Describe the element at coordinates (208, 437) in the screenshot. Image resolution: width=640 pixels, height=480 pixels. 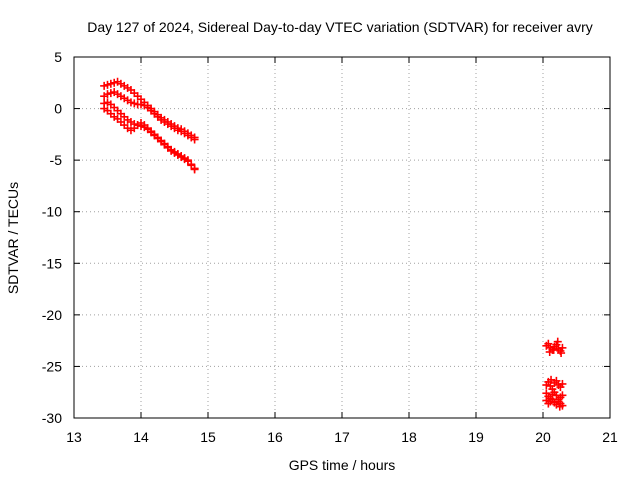
I see `x-tick-label: 15` at that location.